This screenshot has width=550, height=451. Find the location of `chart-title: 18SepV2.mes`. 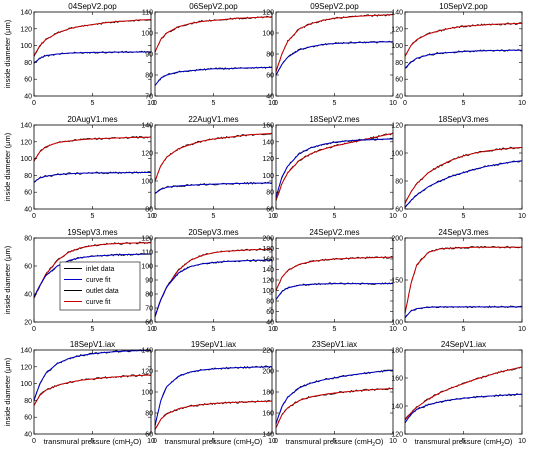

chart-title: 18SepV2.mes is located at coordinates (334, 119).